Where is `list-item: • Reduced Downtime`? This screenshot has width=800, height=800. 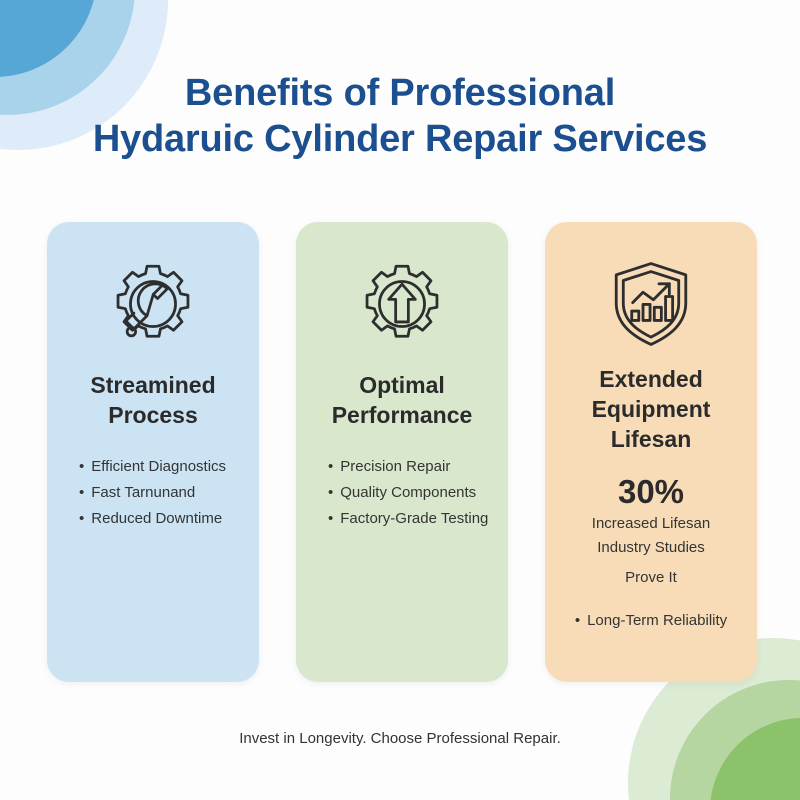 list-item: • Reduced Downtime is located at coordinates (162, 519).